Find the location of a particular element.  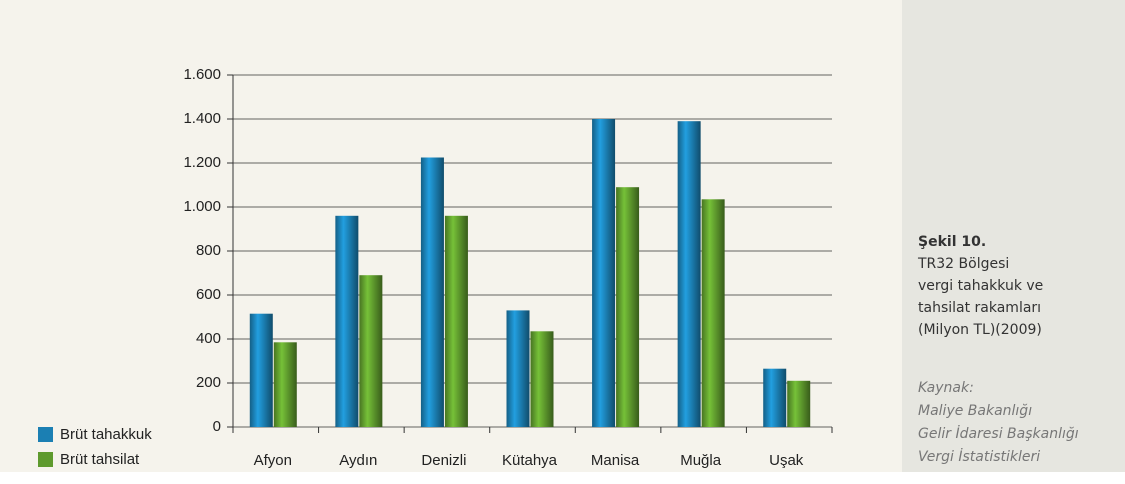

legend-label: Brüt tahsilat is located at coordinates (100, 459).